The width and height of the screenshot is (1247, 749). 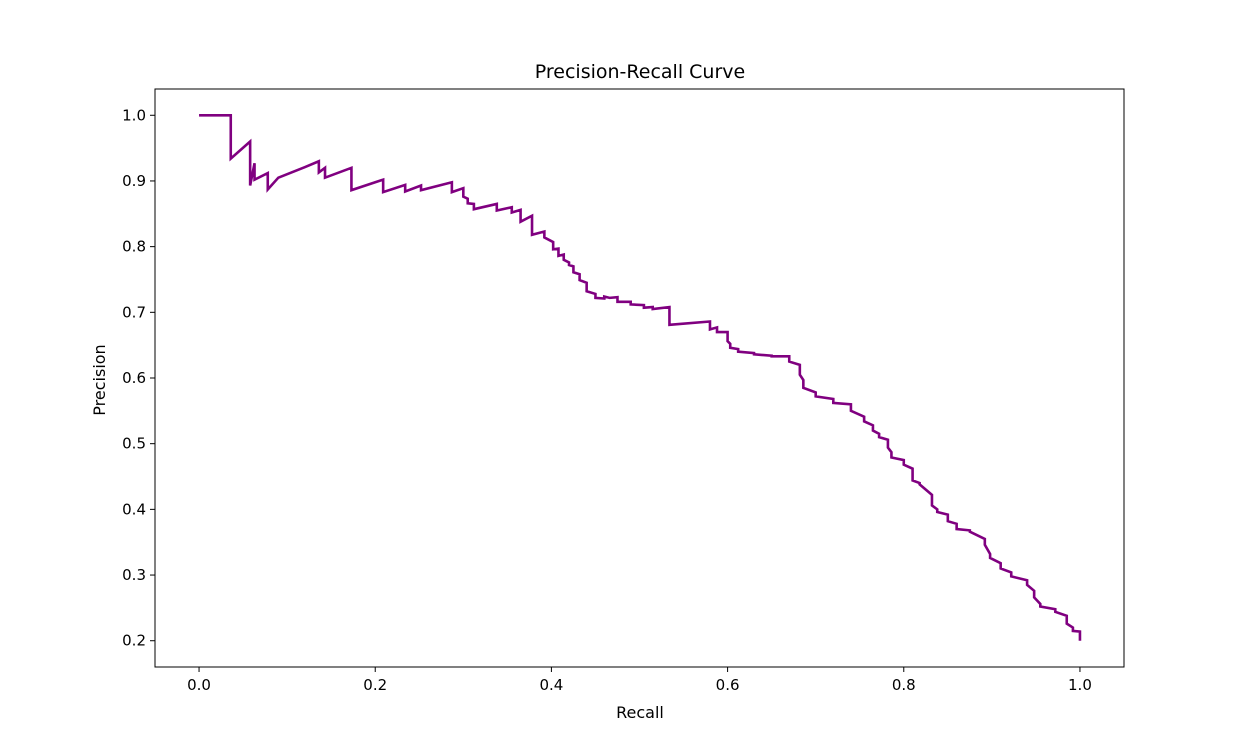 What do you see at coordinates (99, 379) in the screenshot?
I see `y-axis-label: Precision` at bounding box center [99, 379].